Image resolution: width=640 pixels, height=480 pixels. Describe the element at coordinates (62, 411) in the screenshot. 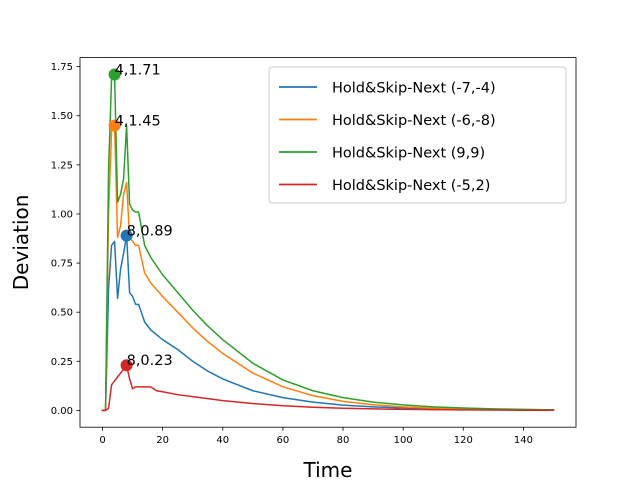

I see `y-tick-label: 0.00` at that location.